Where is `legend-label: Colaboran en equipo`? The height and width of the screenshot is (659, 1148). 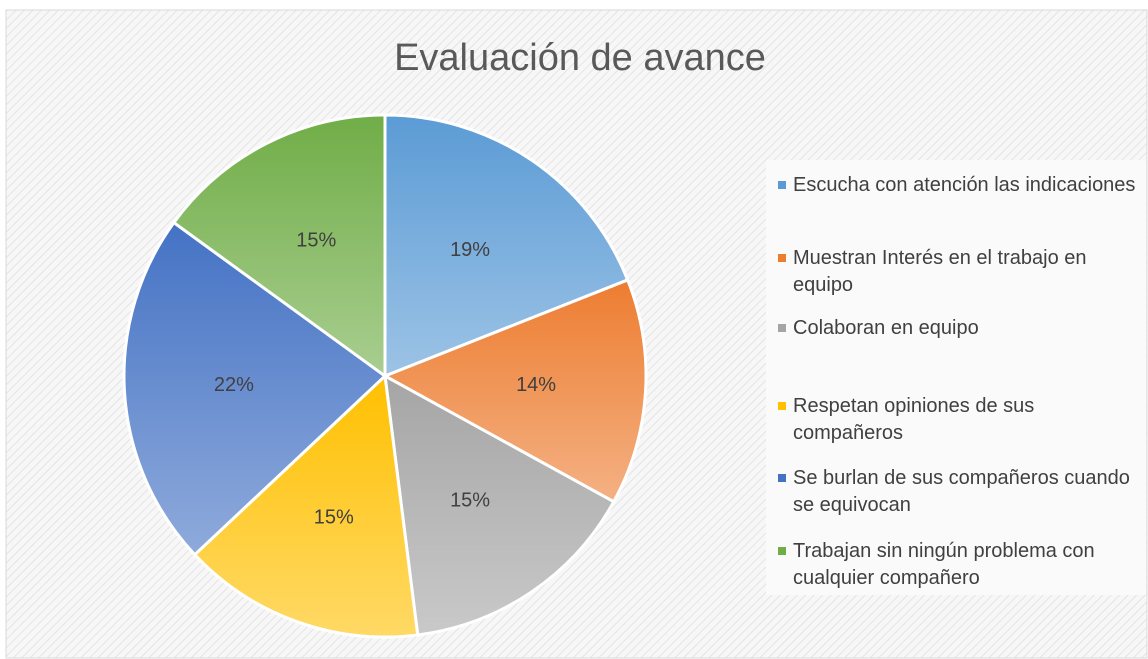
legend-label: Colaboran en equipo is located at coordinates (886, 328).